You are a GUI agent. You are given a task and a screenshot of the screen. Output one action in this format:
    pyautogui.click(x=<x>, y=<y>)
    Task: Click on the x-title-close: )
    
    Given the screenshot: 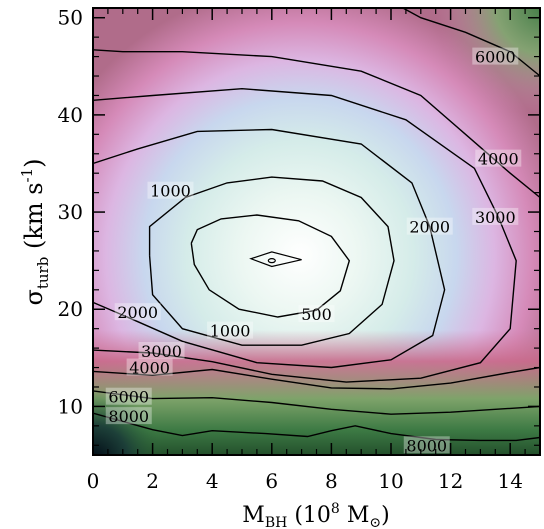 What is the action you would take?
    pyautogui.click(x=385, y=515)
    